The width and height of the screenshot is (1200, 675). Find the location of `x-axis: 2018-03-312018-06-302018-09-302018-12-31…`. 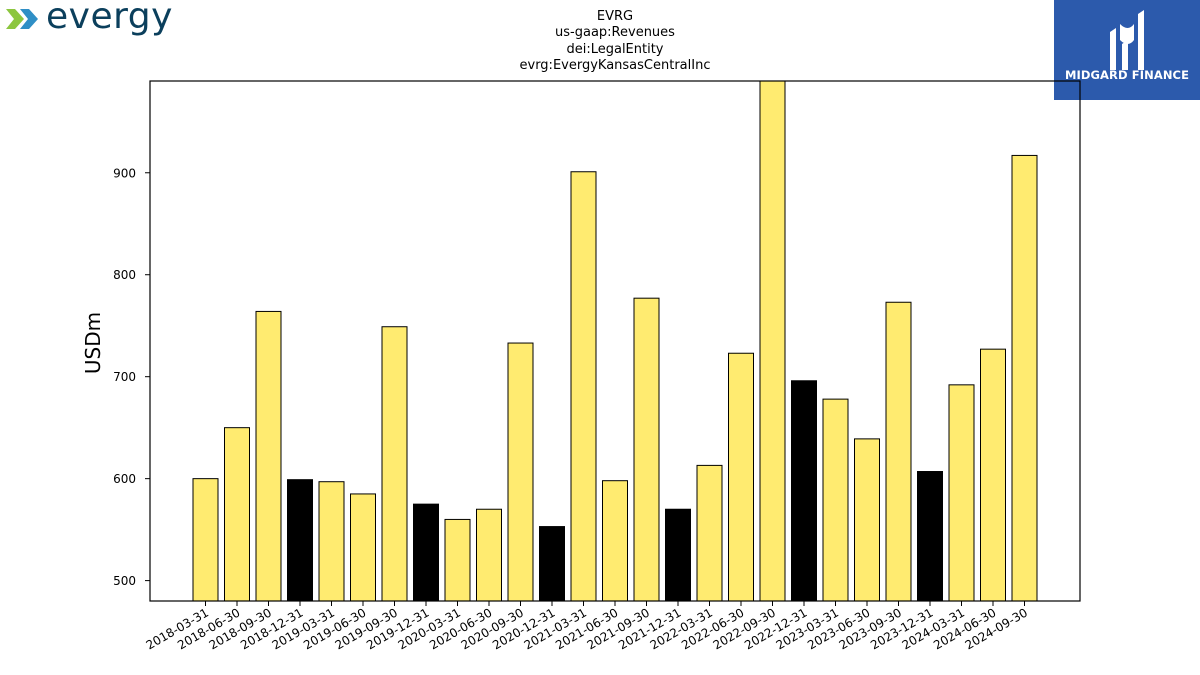

x-axis: 2018-03-312018-06-302018-09-302018-12-31… is located at coordinates (587, 626).